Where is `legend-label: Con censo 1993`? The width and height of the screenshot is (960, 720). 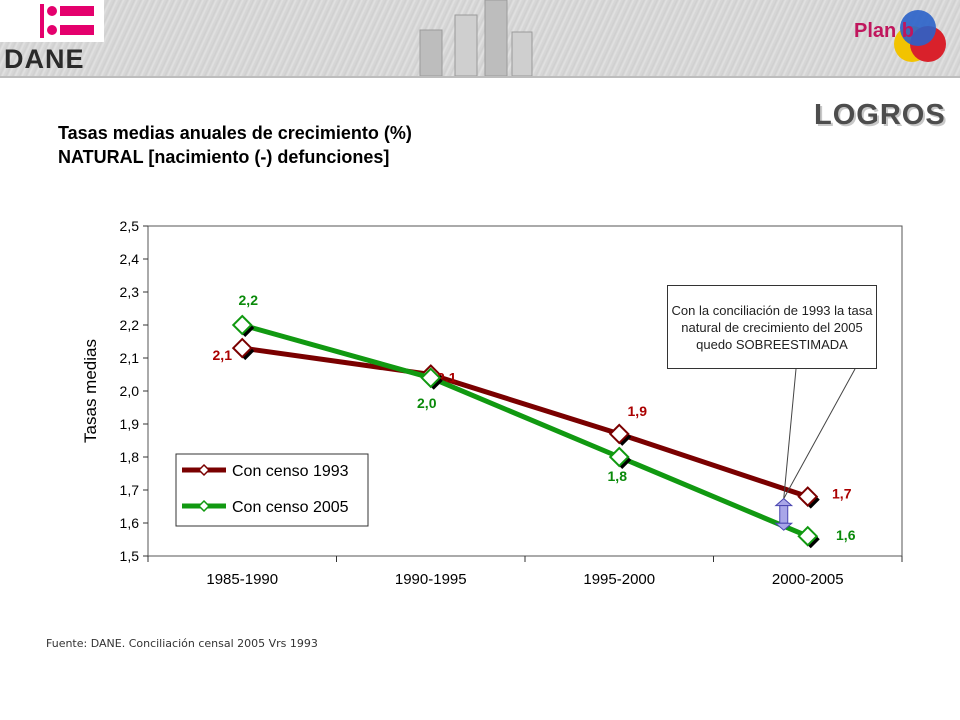 legend-label: Con censo 1993 is located at coordinates (290, 471).